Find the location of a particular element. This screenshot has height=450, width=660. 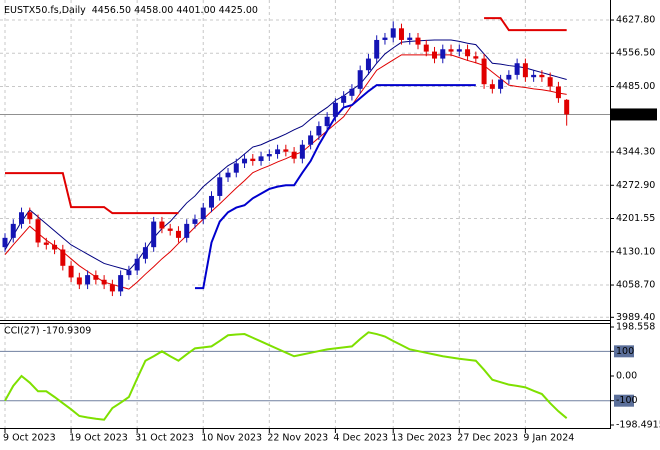

y-tick-label: 4058.70 is located at coordinates (635, 285).